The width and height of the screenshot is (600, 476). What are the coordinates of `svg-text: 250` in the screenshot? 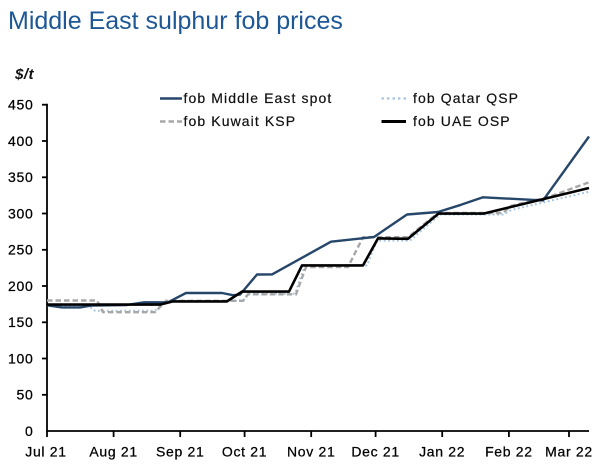 It's located at (20, 250).